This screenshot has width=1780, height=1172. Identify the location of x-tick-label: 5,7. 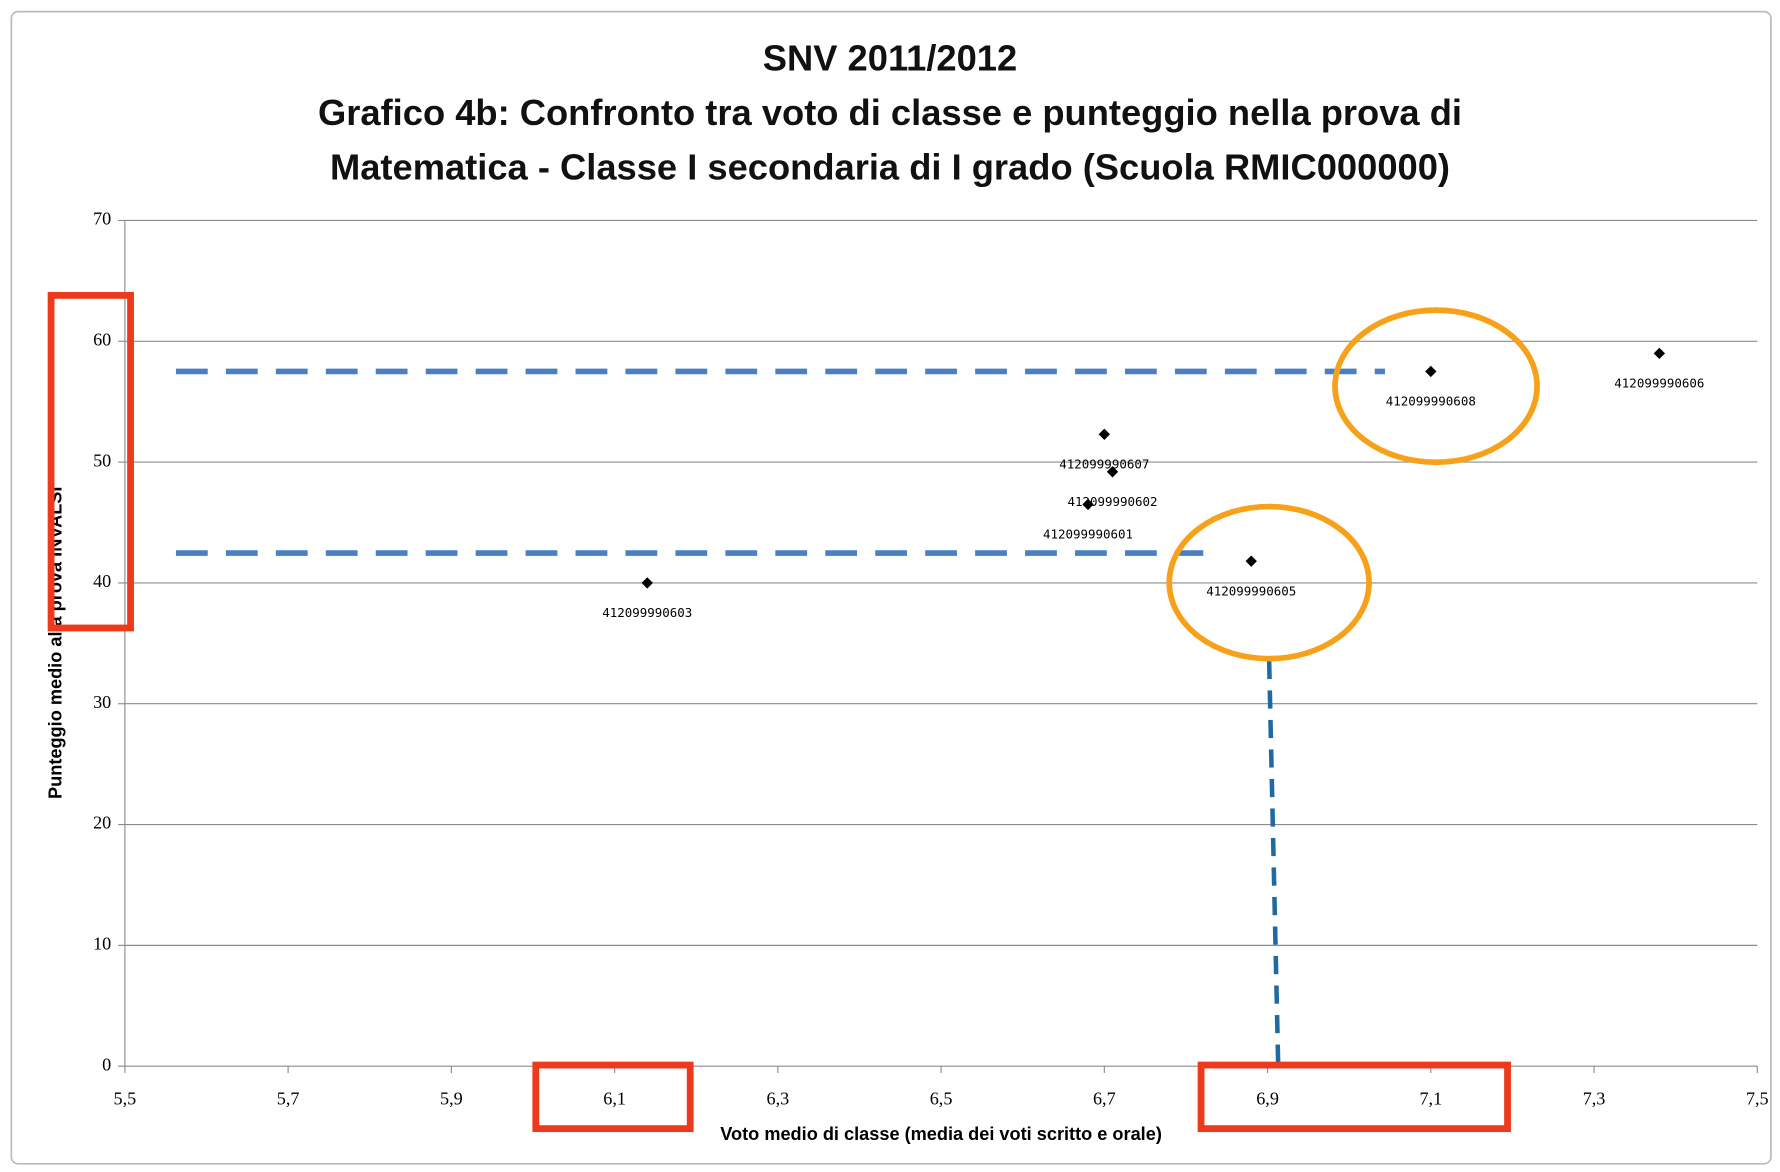
(288, 1098).